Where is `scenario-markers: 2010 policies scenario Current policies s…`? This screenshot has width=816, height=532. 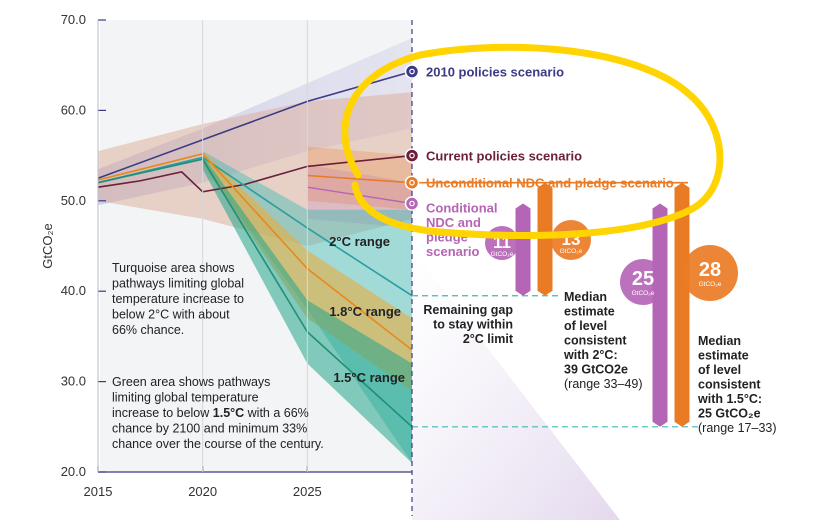 scenario-markers: 2010 policies scenario Current policies s… is located at coordinates (539, 161).